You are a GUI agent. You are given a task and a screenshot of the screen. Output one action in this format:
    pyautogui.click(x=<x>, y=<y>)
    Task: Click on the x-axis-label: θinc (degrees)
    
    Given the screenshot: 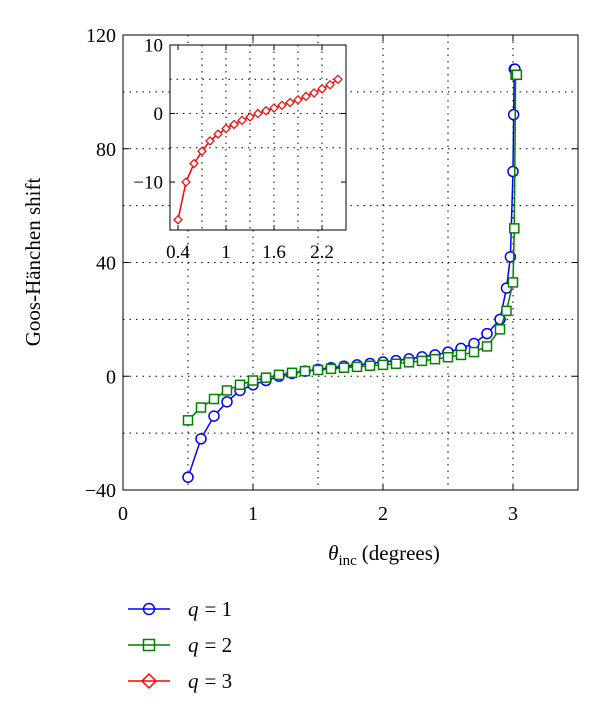 What is the action you would take?
    pyautogui.click(x=384, y=555)
    